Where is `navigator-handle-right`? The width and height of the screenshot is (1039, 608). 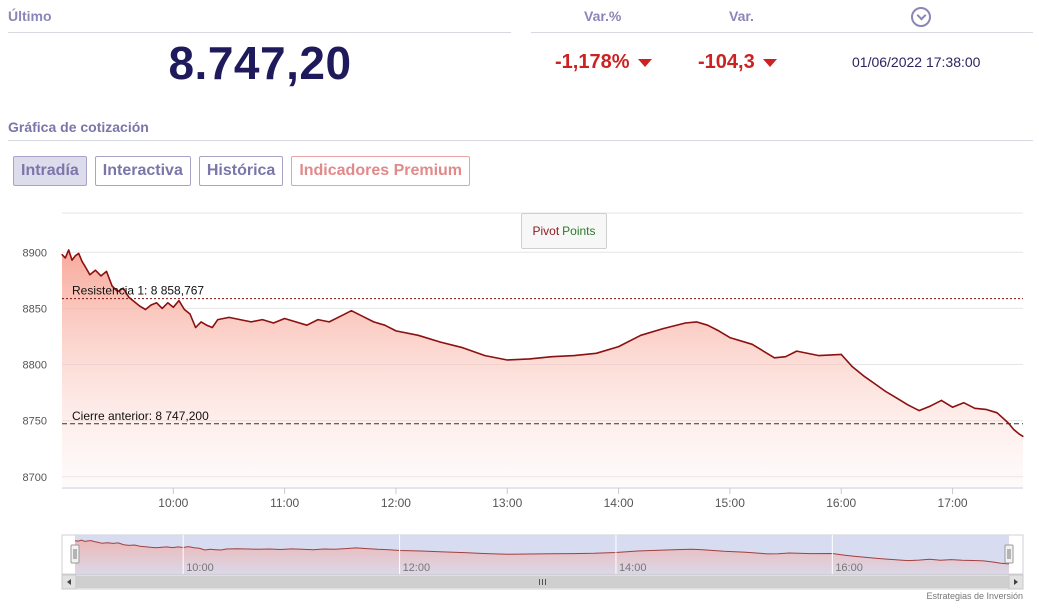
navigator-handle-right is located at coordinates (1009, 554).